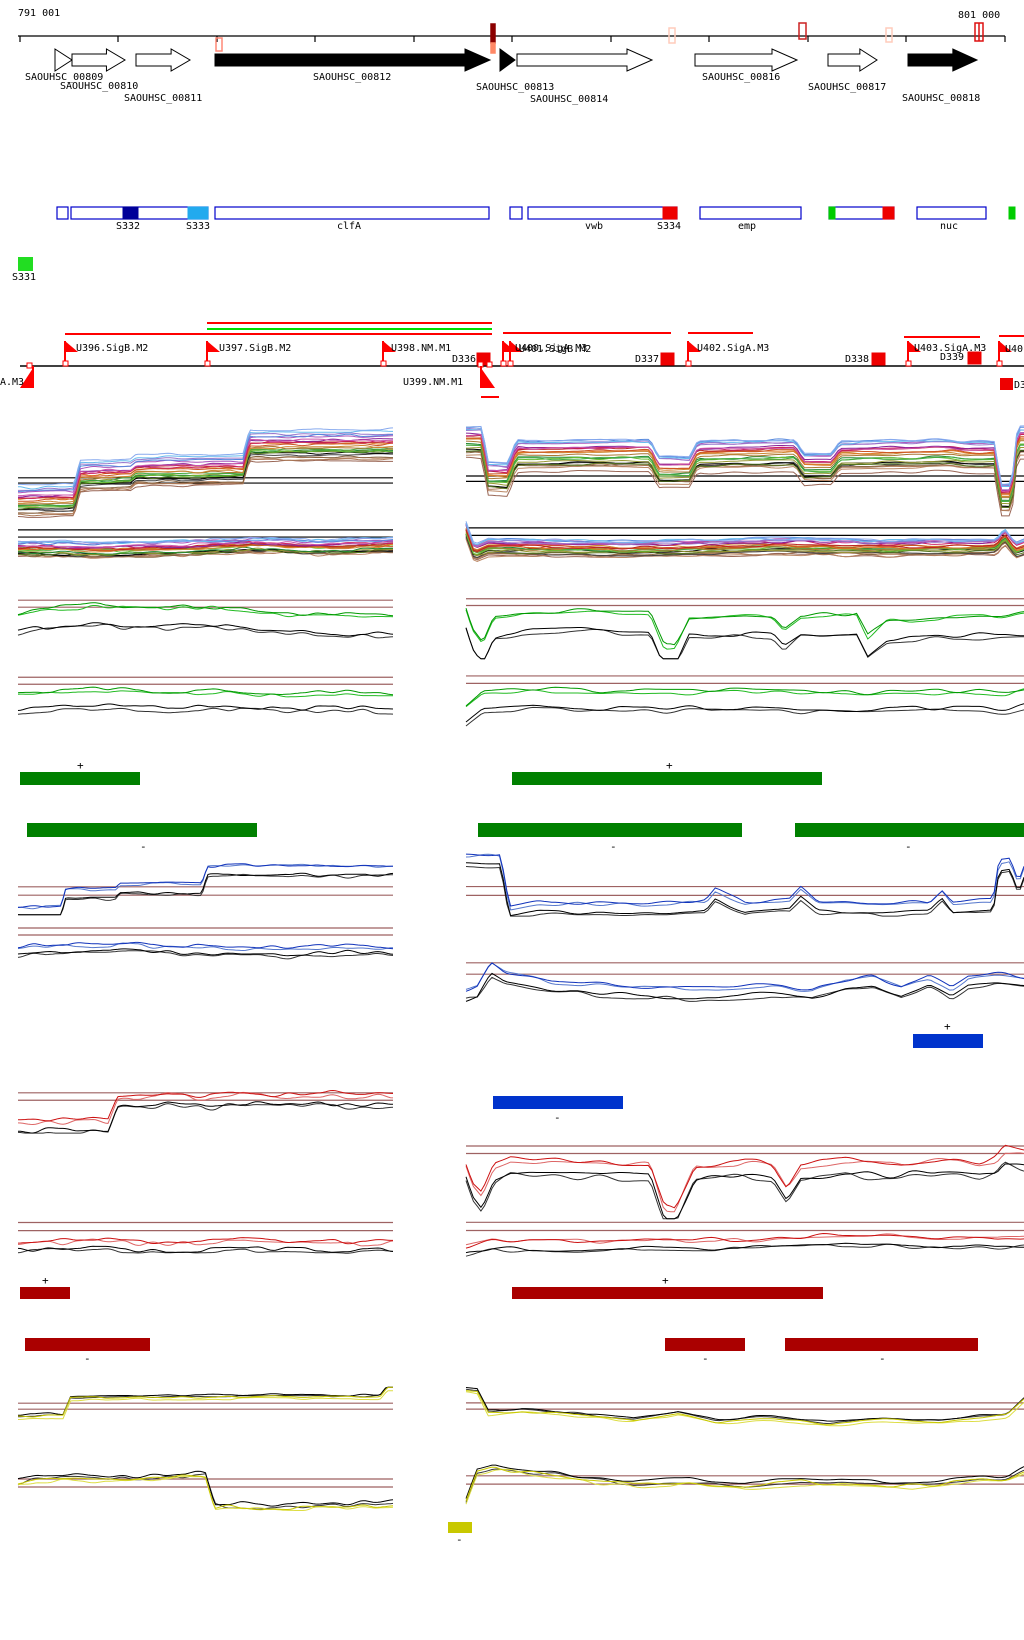  What do you see at coordinates (489, 364) in the screenshot?
I see `segment-base-square` at bounding box center [489, 364].